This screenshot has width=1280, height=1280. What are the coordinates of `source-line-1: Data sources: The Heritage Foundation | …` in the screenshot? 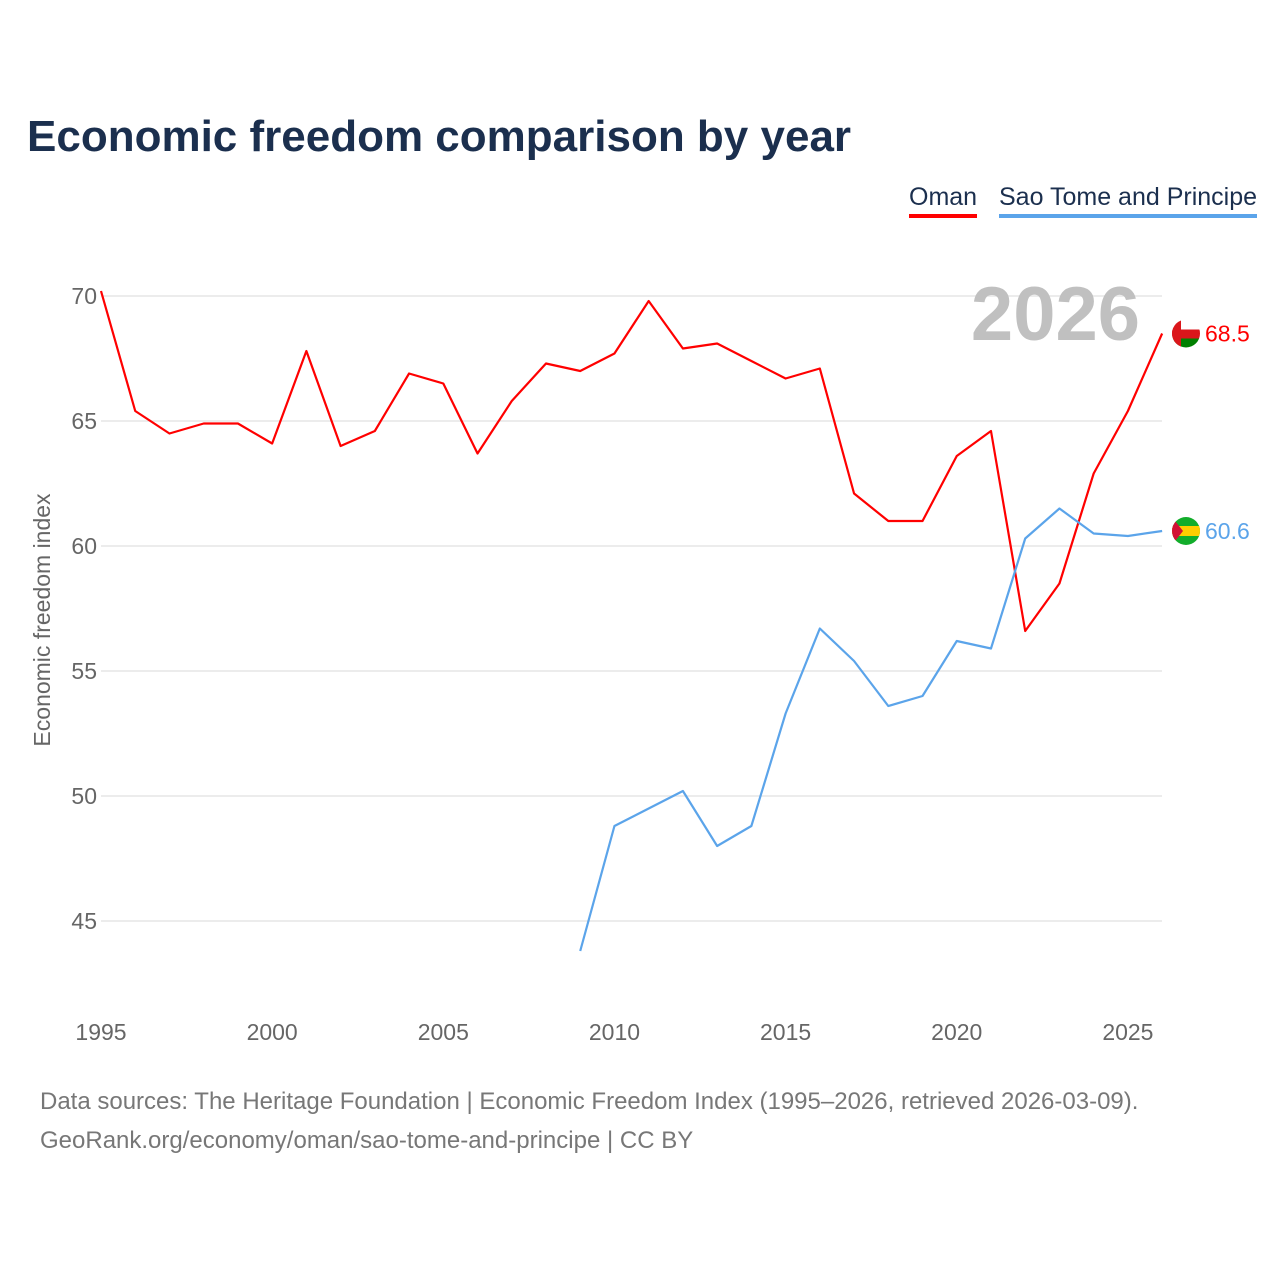 It's located at (589, 1101).